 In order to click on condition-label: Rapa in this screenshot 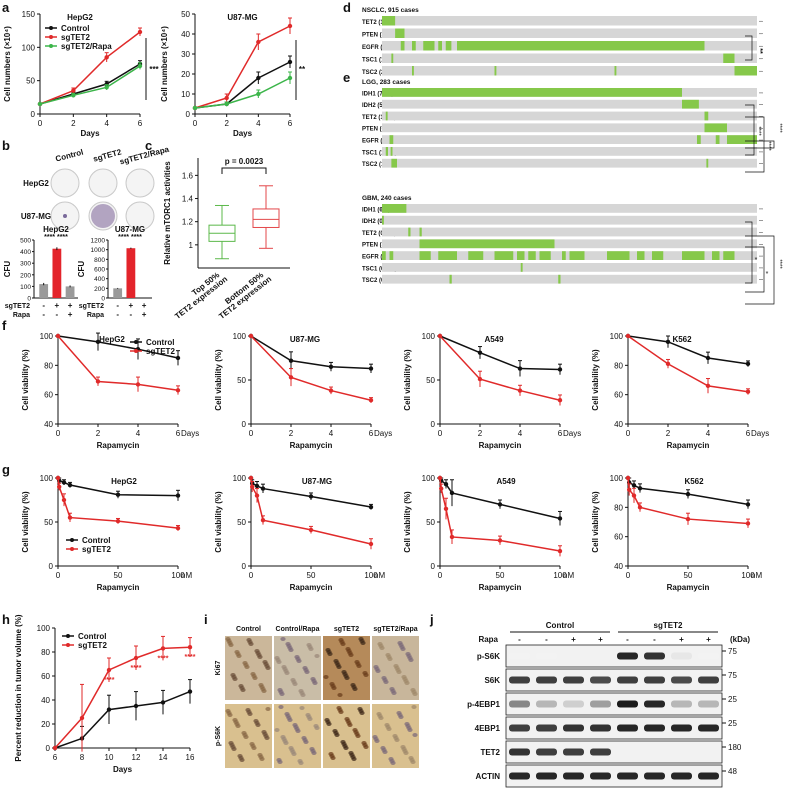, I will do `click(21, 315)`.